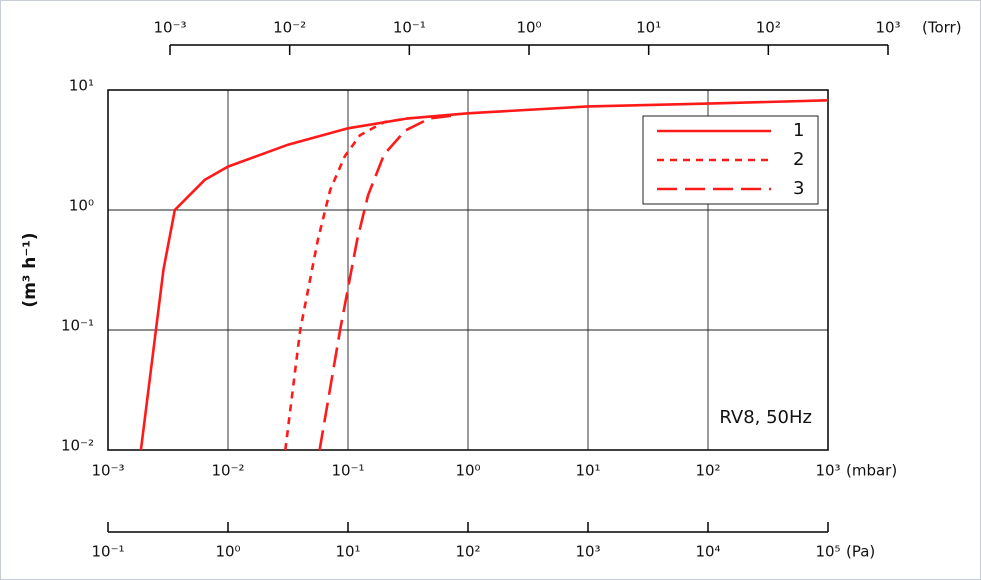 The image size is (981, 580). Describe the element at coordinates (768, 28) in the screenshot. I see `torr-tick-label: 10²` at that location.